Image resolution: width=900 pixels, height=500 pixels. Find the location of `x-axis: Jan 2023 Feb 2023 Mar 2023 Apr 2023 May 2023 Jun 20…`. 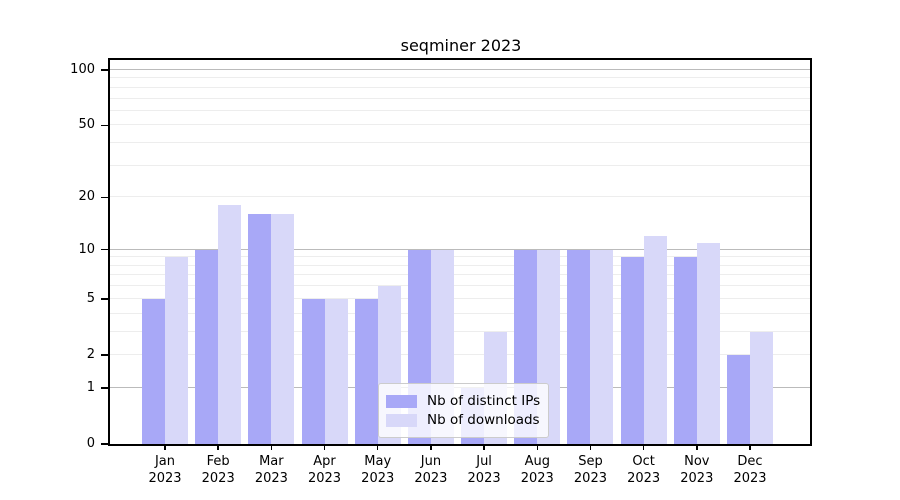

x-axis: Jan 2023 Feb 2023 Mar 2023 Apr 2023 May 2023 Jun 20… is located at coordinates (460, 472).